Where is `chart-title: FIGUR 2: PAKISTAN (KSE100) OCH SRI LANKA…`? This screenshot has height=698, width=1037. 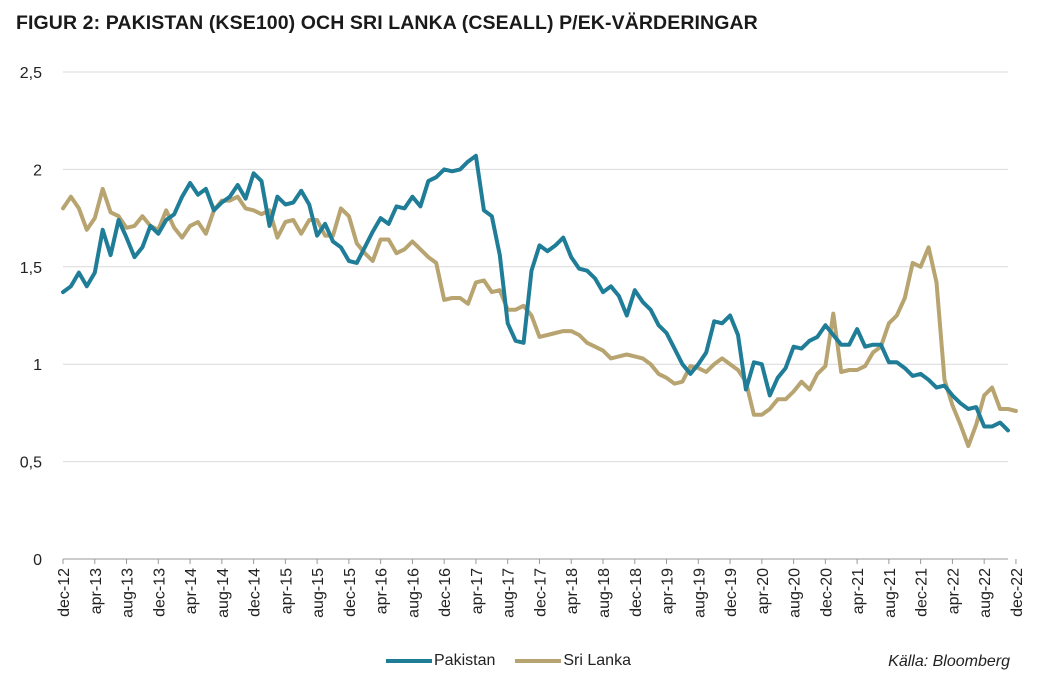
chart-title: FIGUR 2: PAKISTAN (KSE100) OCH SRI LANKA… is located at coordinates (387, 23).